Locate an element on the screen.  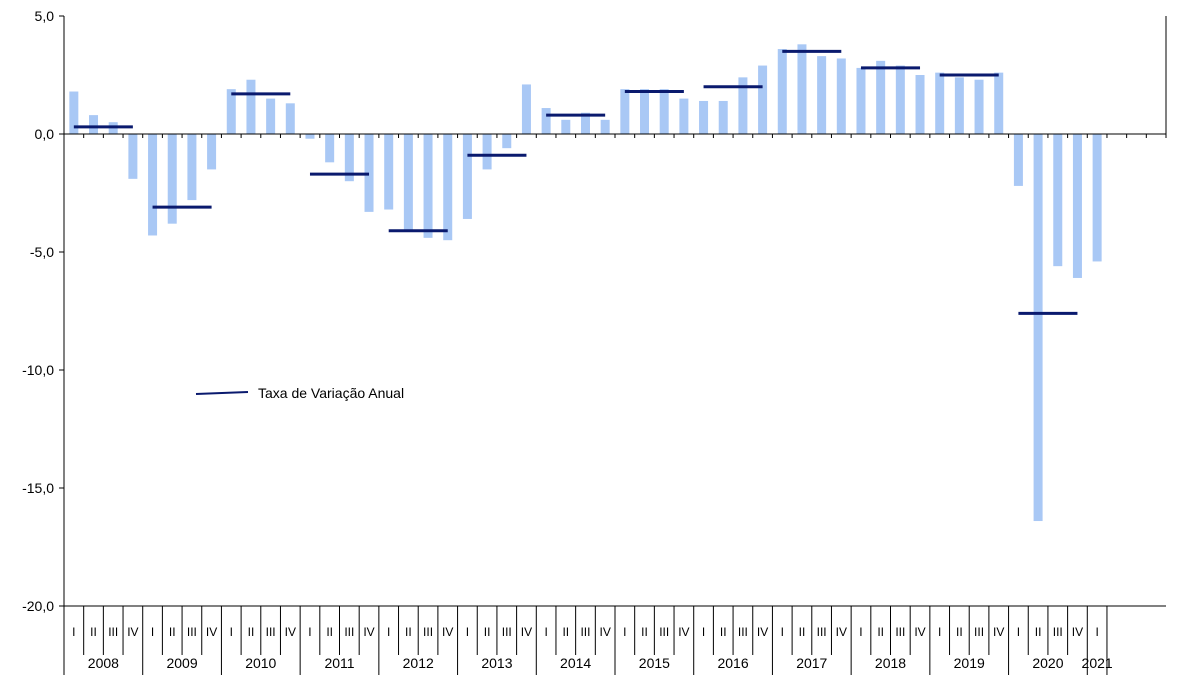
legend-label: Taxa de Variação Anual is located at coordinates (331, 393).